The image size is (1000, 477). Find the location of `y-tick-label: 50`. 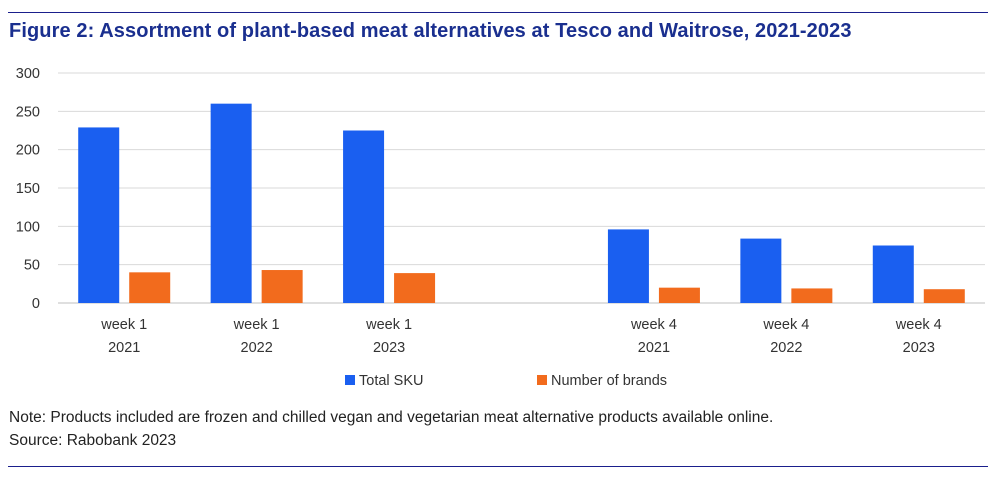

y-tick-label: 50 is located at coordinates (32, 266).